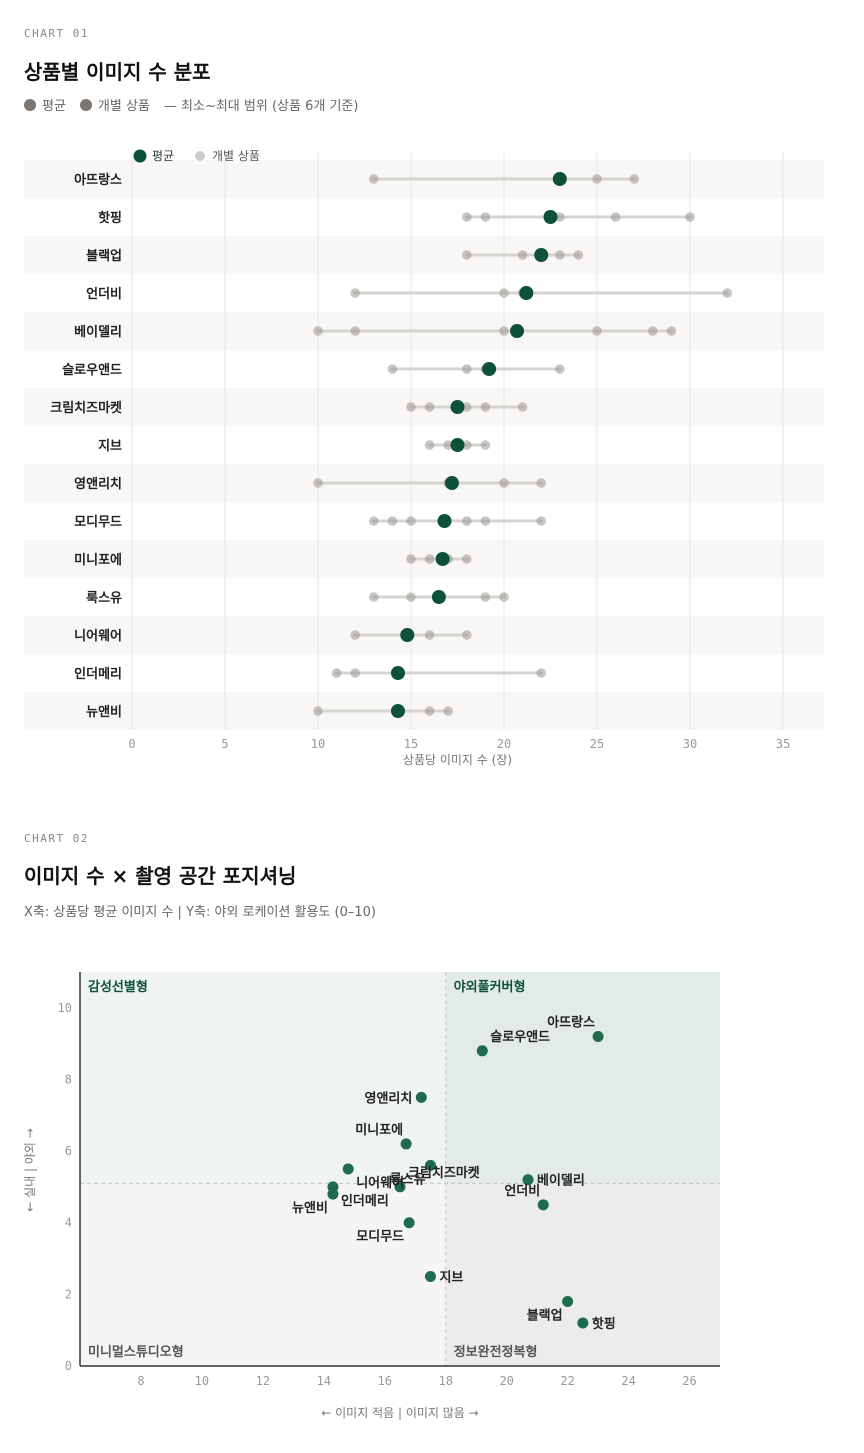  What do you see at coordinates (310, 1208) in the screenshot?
I see `point-label: 뉴앤비` at bounding box center [310, 1208].